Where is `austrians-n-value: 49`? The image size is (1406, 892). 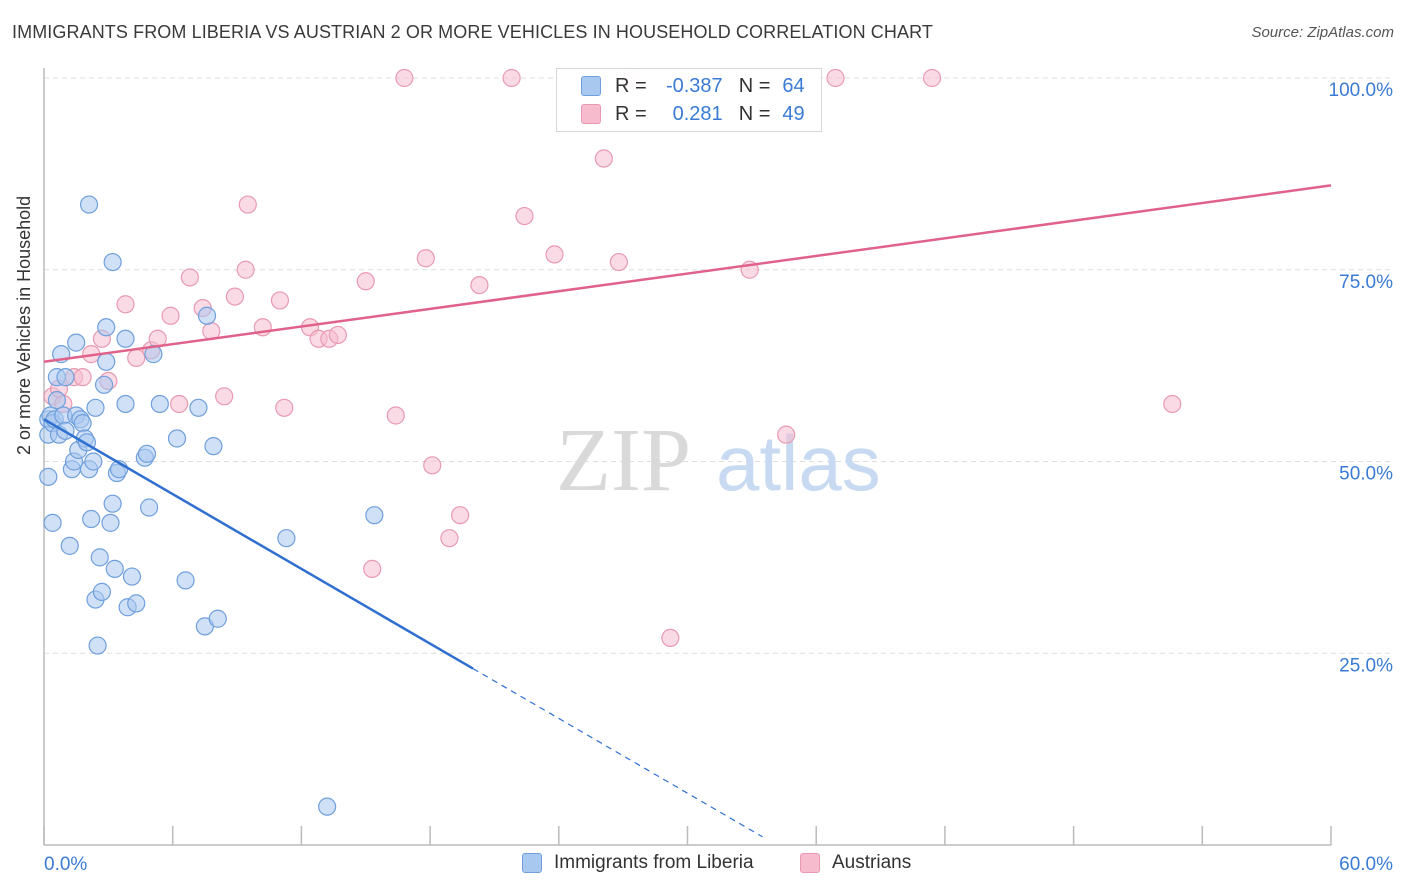 austrians-n-value: 49 is located at coordinates (793, 113).